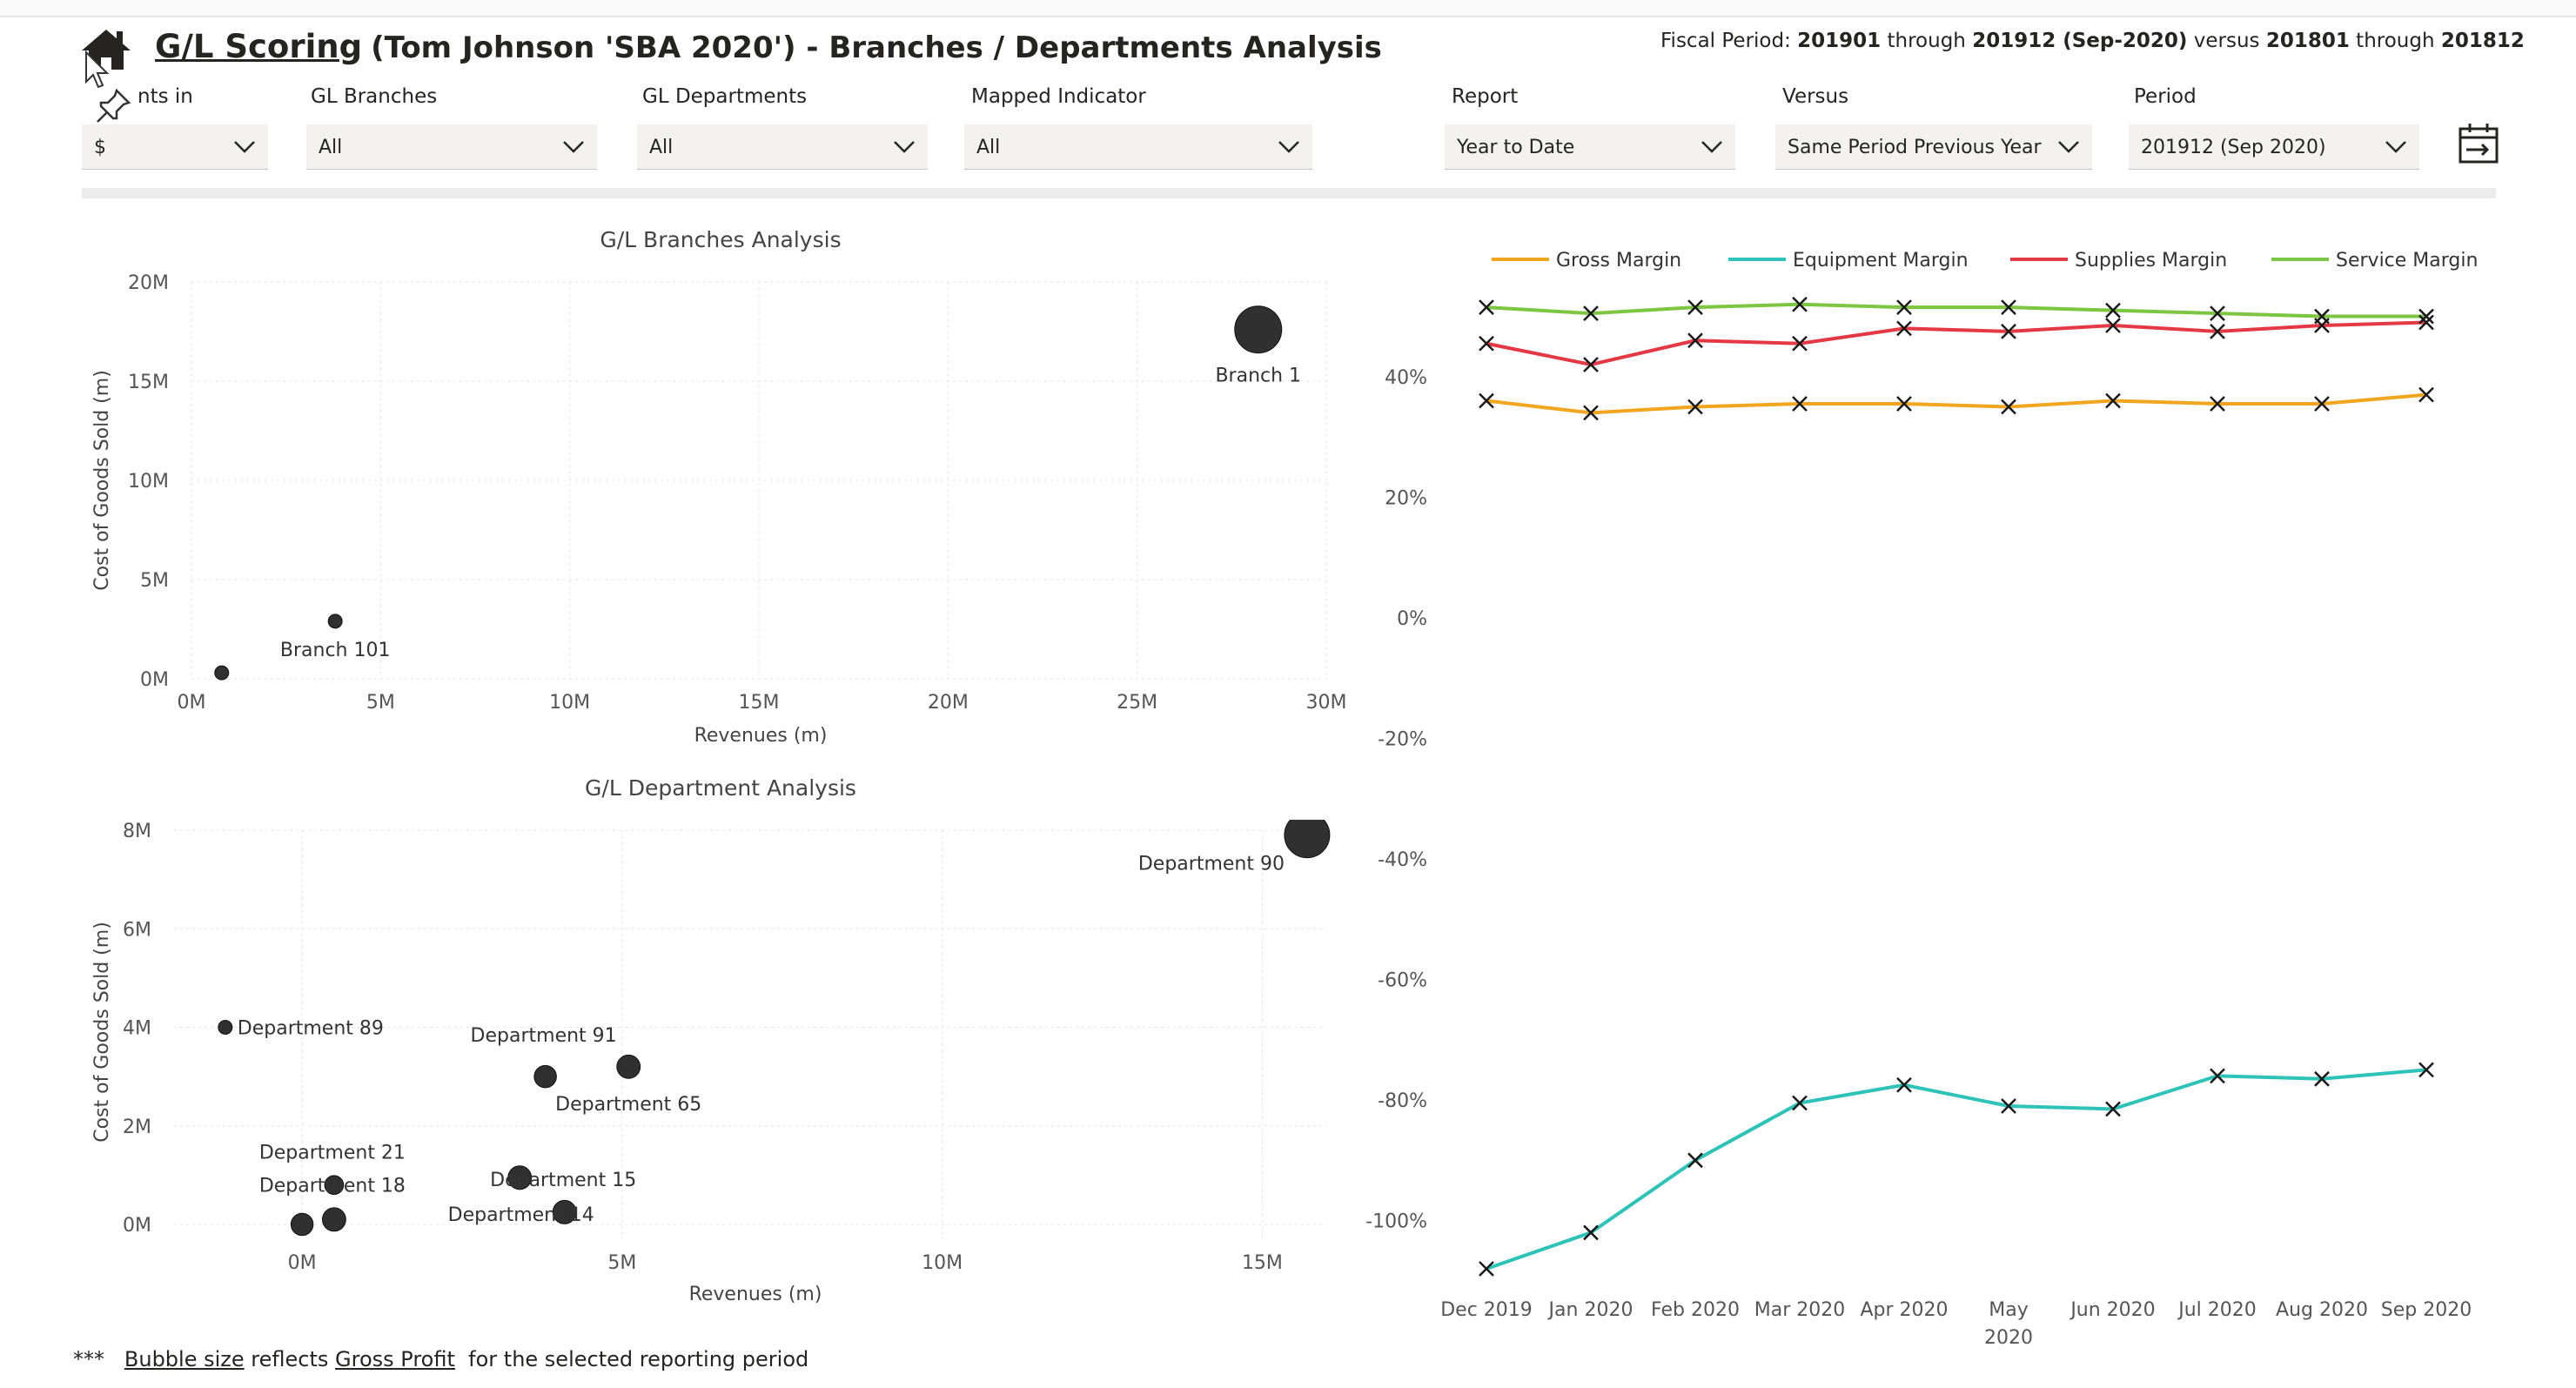 The image size is (2576, 1388). Describe the element at coordinates (113, 106) in the screenshot. I see `pin-icon` at that location.